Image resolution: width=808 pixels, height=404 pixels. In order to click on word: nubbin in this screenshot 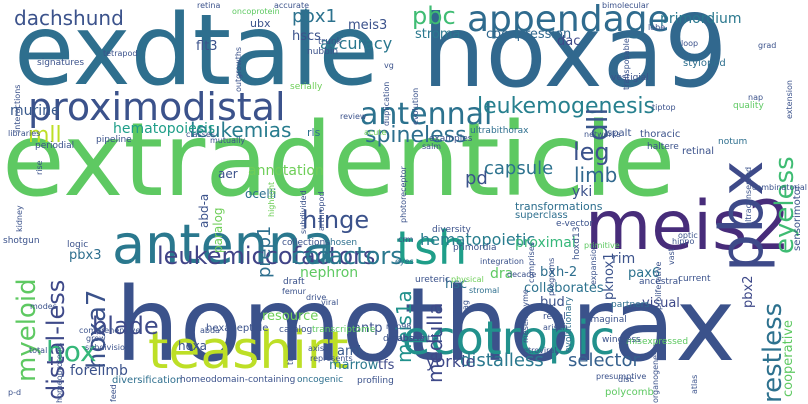, I will do `click(323, 52)`.